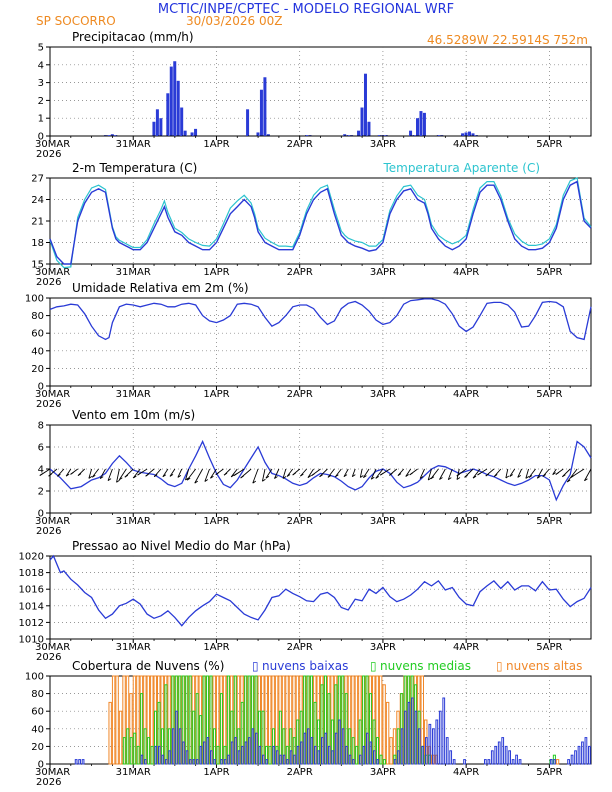 This screenshot has width=612, height=792. Describe the element at coordinates (41, 119) in the screenshot. I see `y-tick-label: 1` at that location.